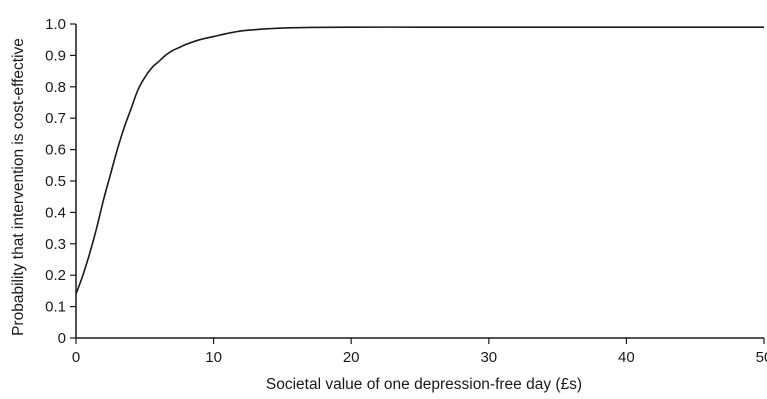 This screenshot has height=399, width=767. I want to click on x-tick-label: 20, so click(351, 357).